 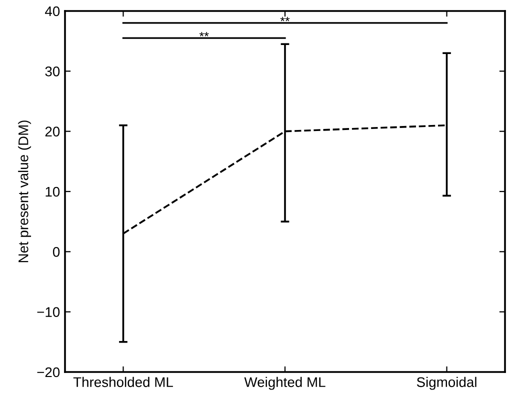 What do you see at coordinates (52, 11) in the screenshot?
I see `y-tick-label: 40` at bounding box center [52, 11].